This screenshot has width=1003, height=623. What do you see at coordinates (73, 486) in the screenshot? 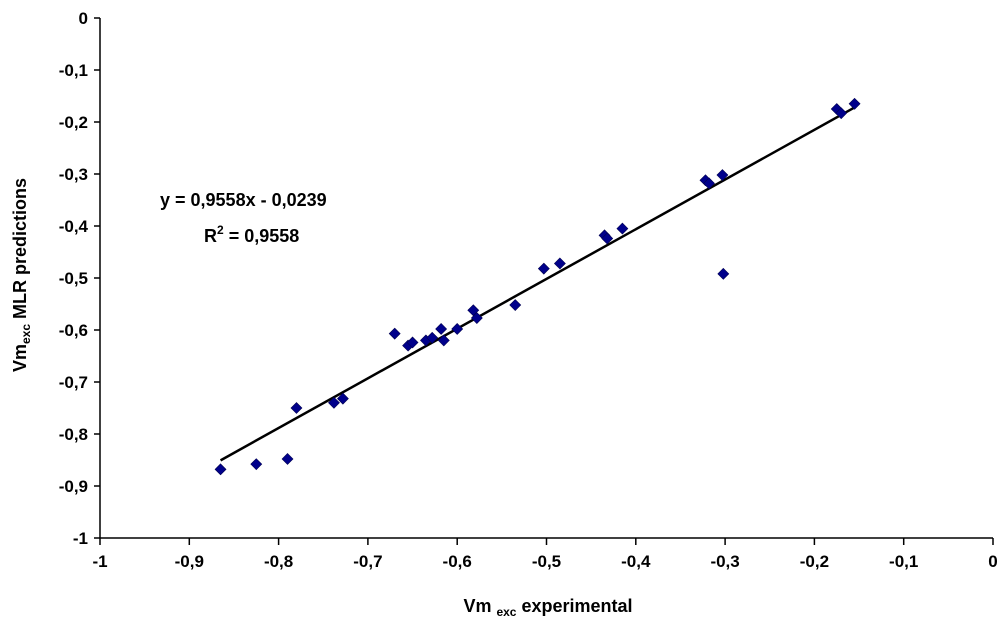
I see `y-tick-label: -0,9` at bounding box center [73, 486].